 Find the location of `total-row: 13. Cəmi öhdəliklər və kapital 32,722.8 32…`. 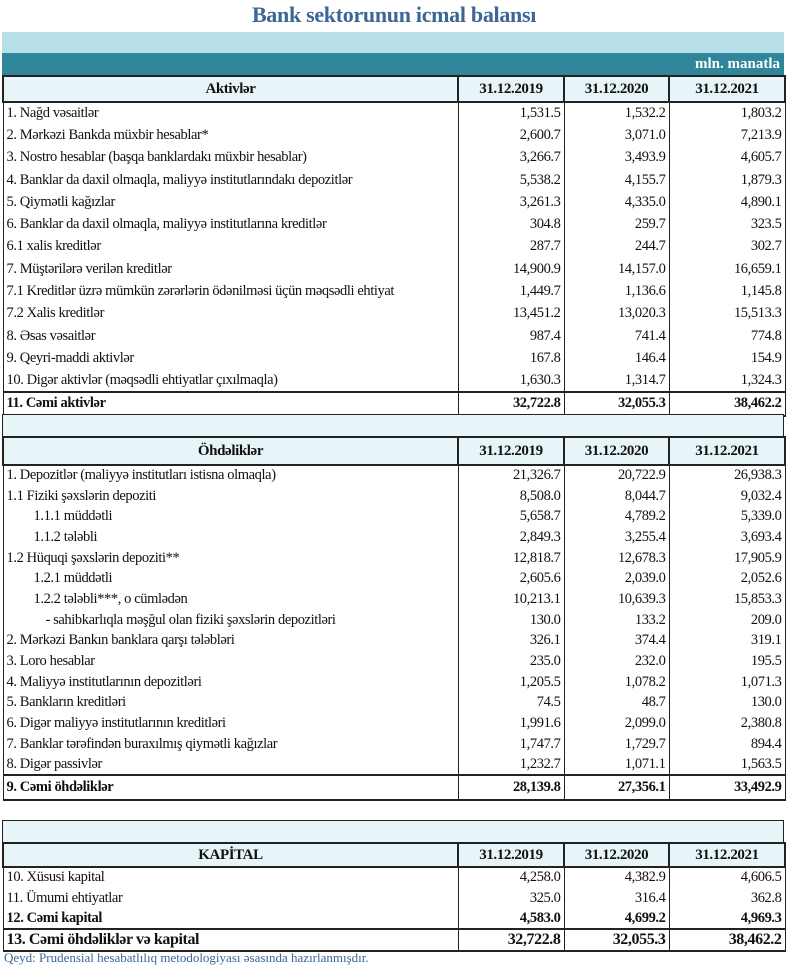

total-row: 13. Cəmi öhdəliklər və kapital 32,722.8 32… is located at coordinates (394, 940).